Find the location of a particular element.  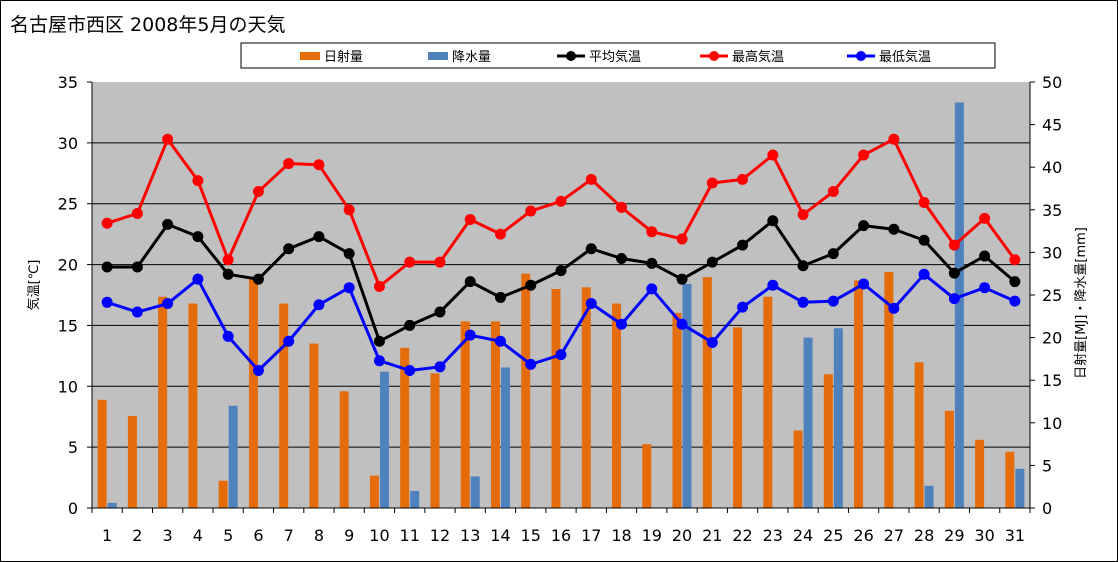

left-tick-label: 10 is located at coordinates (68, 386).